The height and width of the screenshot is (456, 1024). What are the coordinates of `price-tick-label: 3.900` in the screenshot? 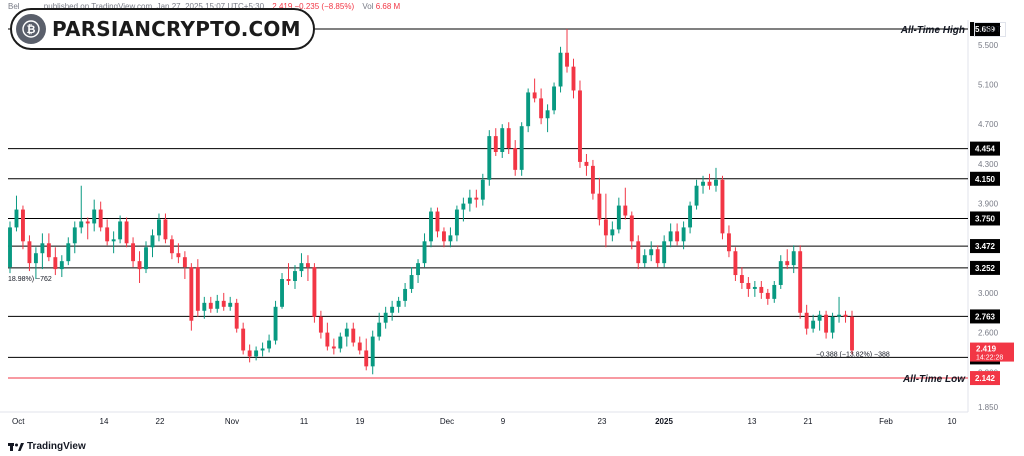 It's located at (988, 204).